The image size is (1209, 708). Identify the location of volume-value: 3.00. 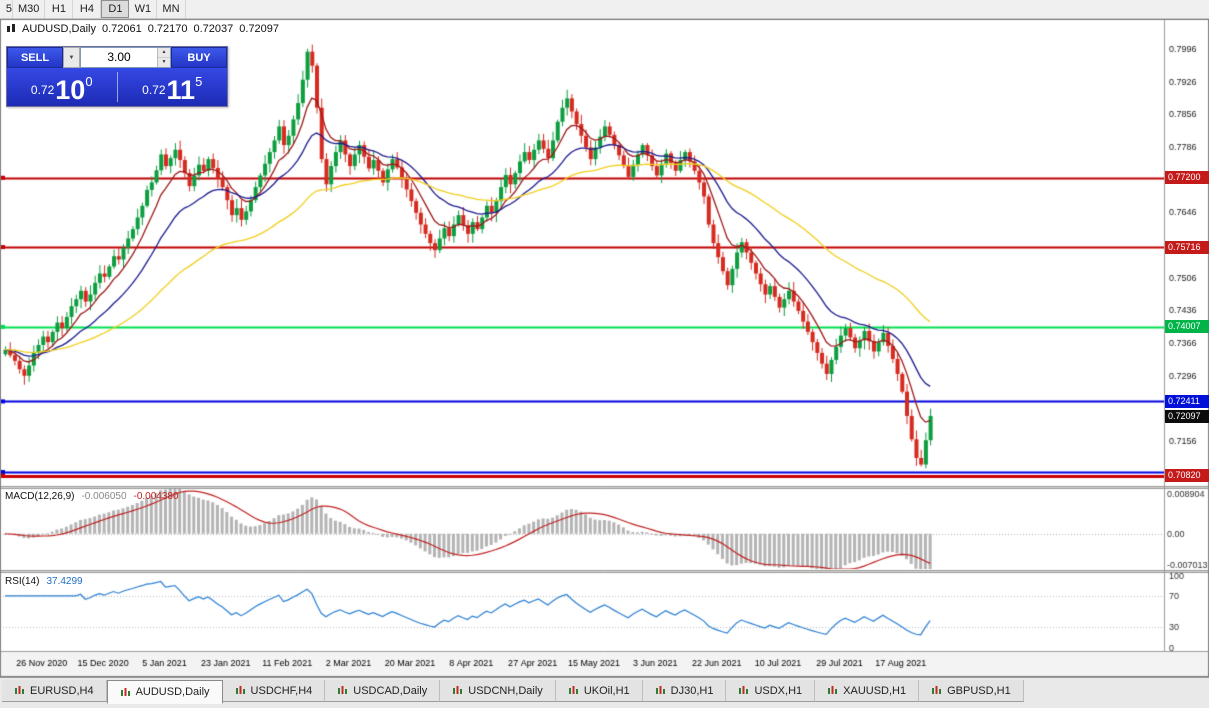
(119, 57).